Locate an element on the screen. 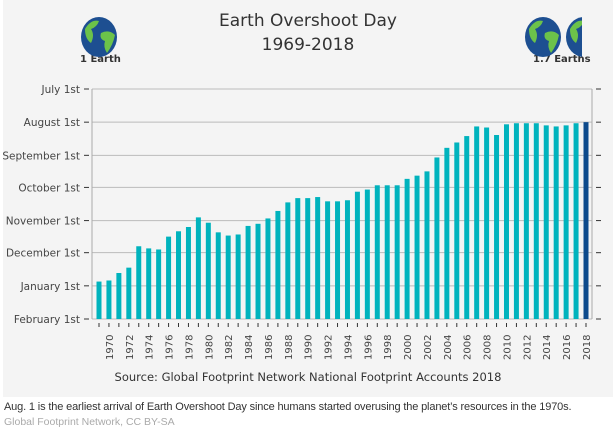 This screenshot has height=429, width=616. bar-1987 is located at coordinates (278, 264).